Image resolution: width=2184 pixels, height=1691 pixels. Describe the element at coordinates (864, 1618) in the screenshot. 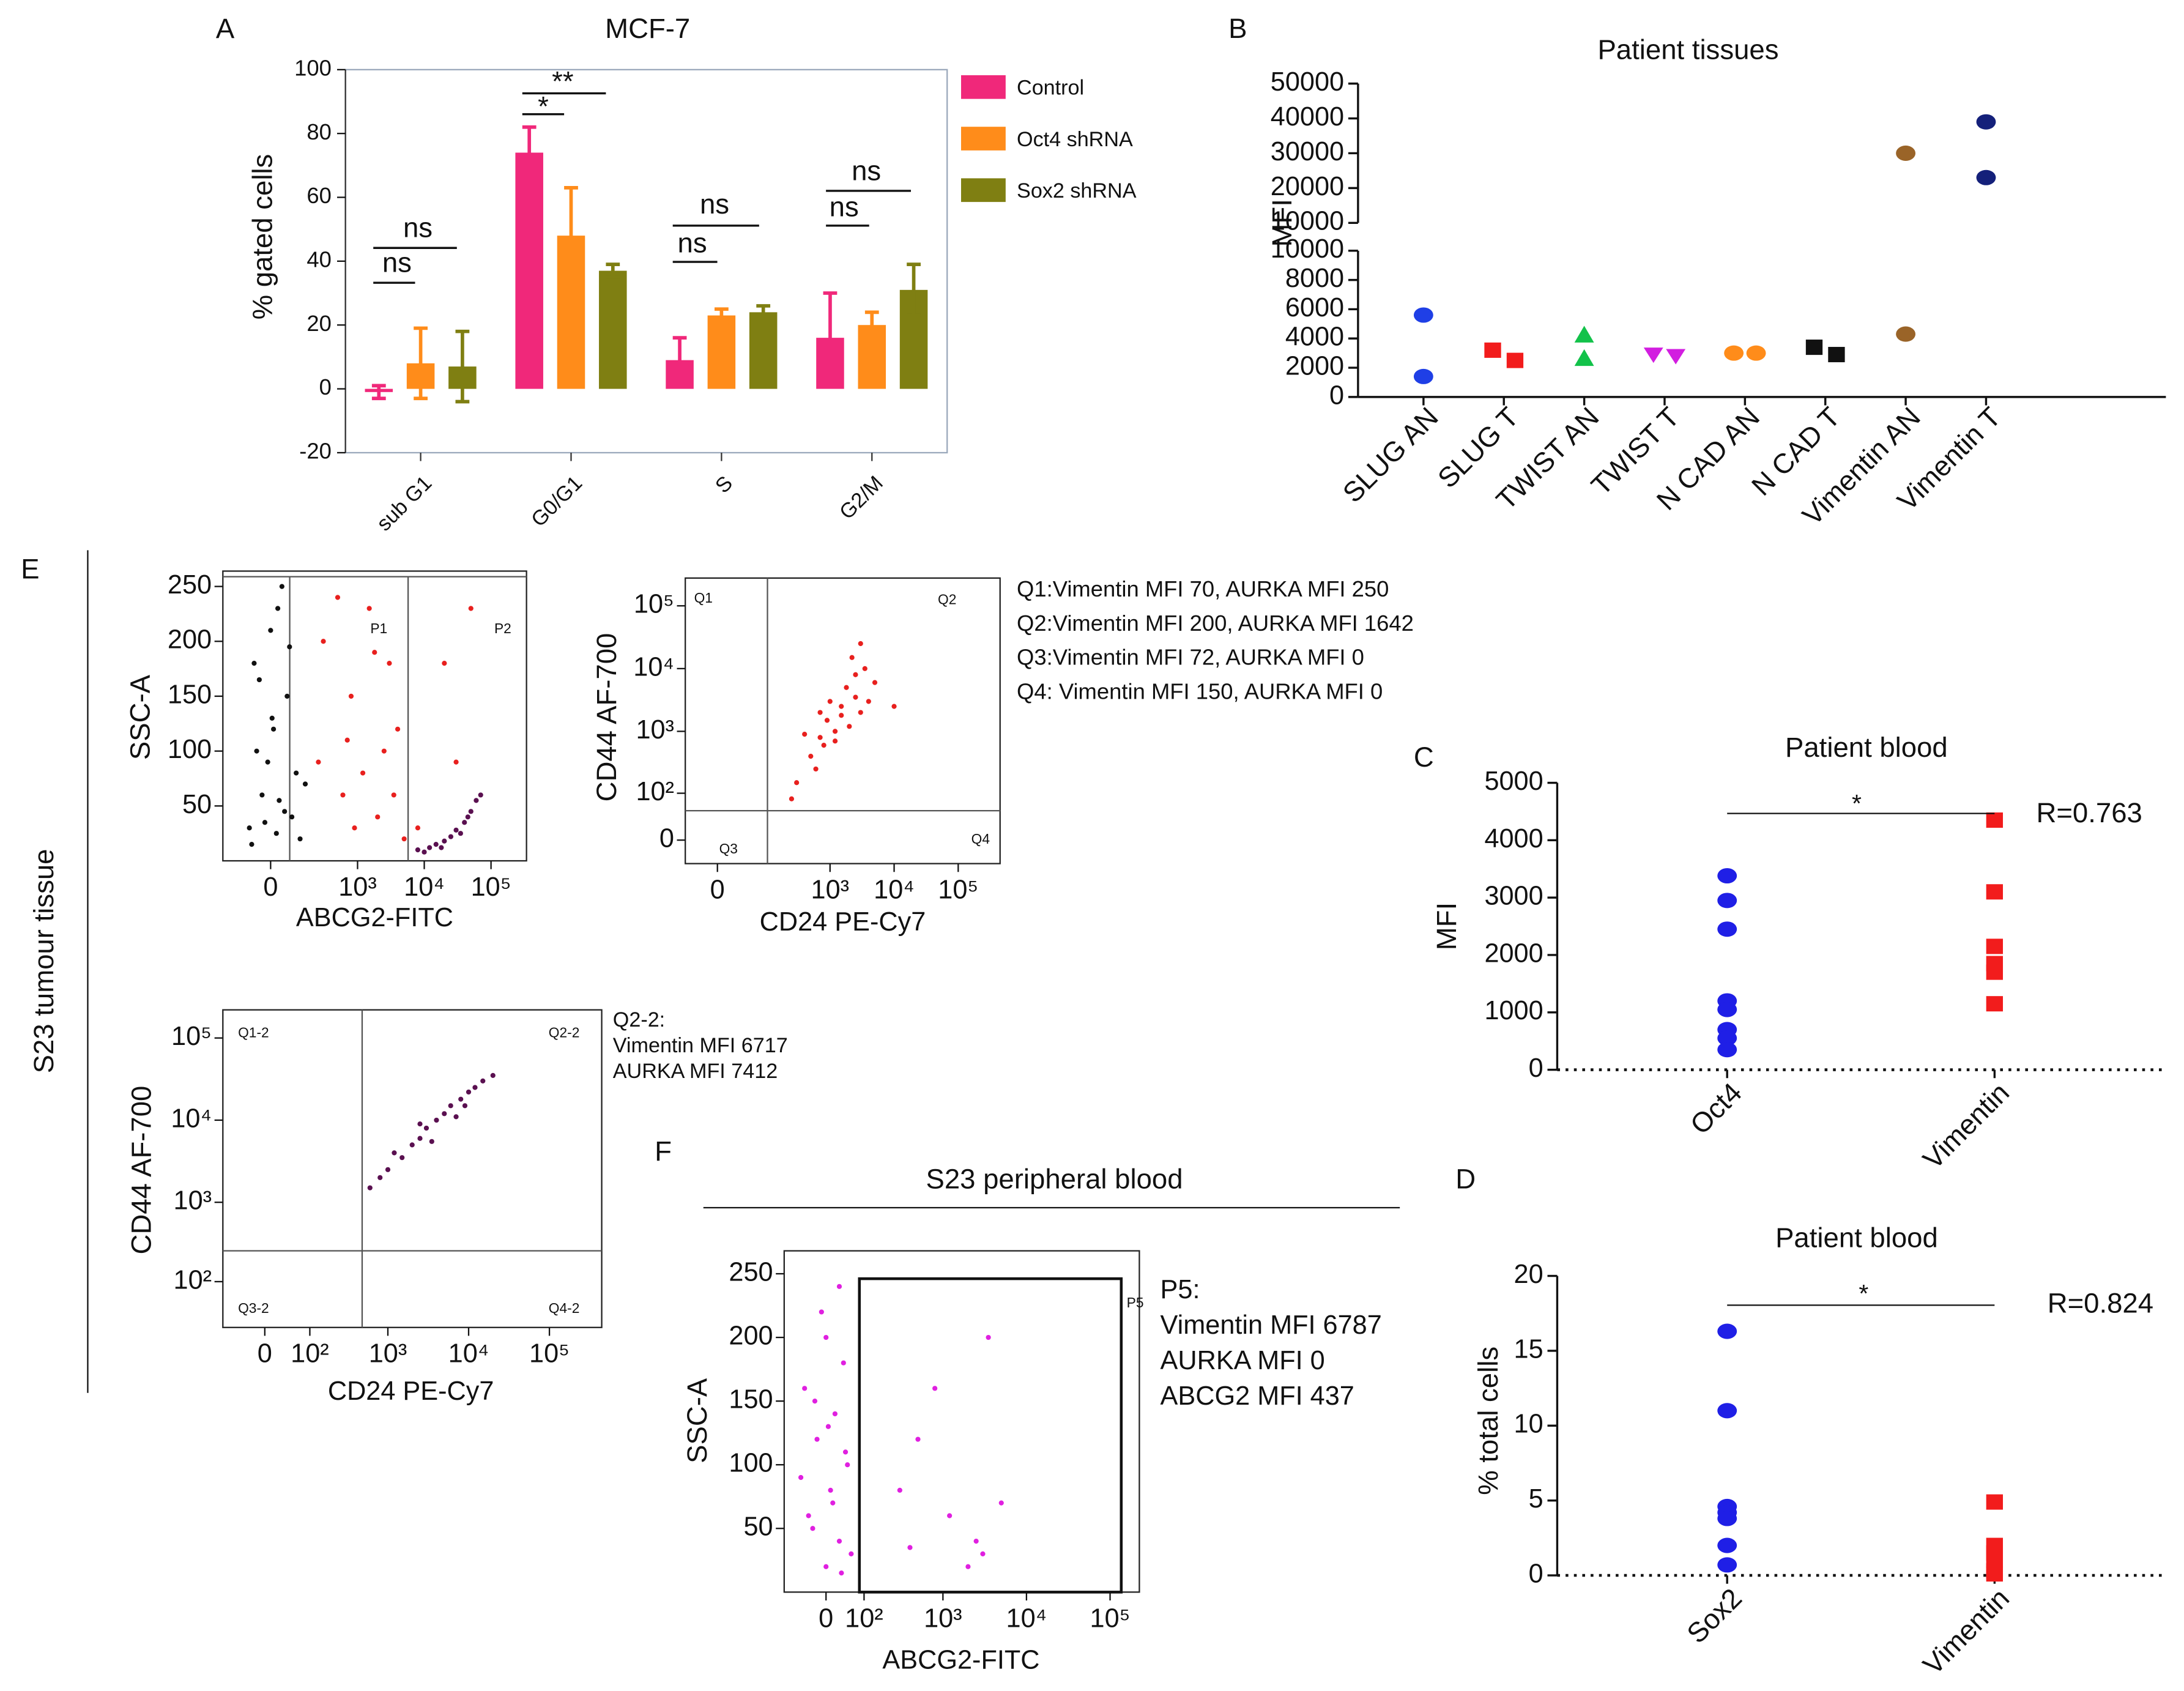

I see `x-tick-label: 10²` at that location.